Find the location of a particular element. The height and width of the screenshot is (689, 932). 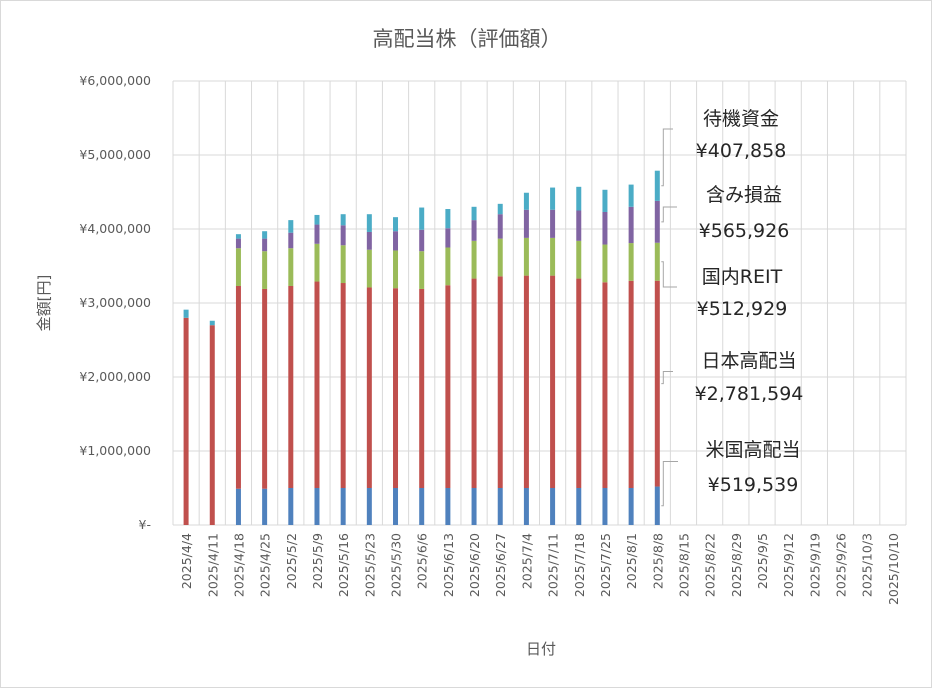

x-tick-label: 2025/7/11 is located at coordinates (553, 565).